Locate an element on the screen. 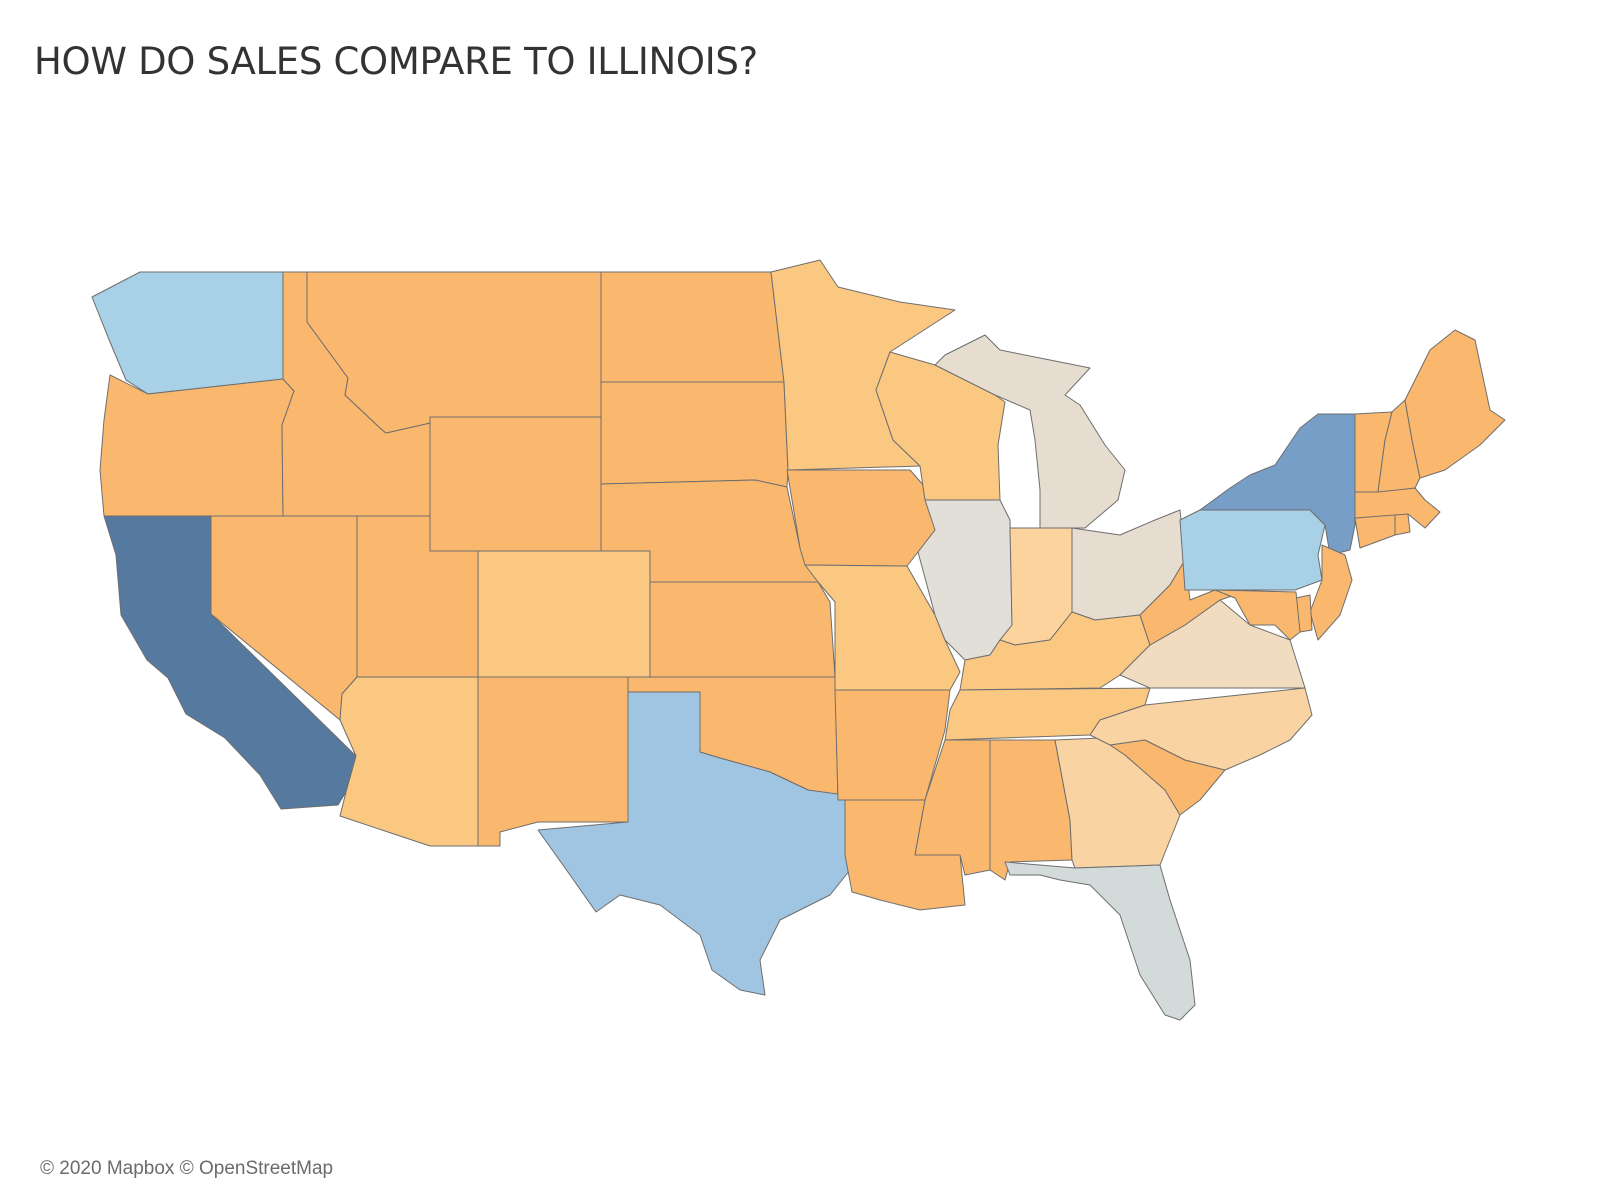 This screenshot has width=1600, height=1200. state-north-carolina is located at coordinates (1201, 729).